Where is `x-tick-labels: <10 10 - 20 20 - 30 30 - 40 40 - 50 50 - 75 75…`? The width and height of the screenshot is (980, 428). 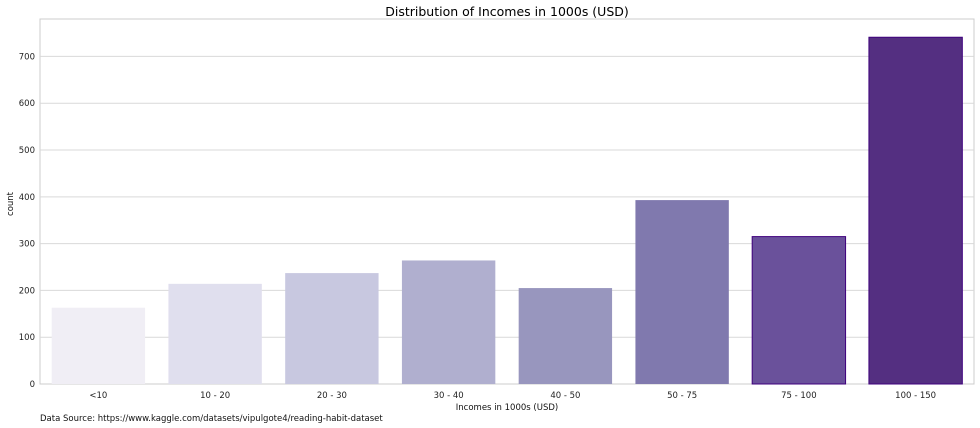 x-tick-labels: <10 10 - 20 20 - 30 30 - 40 40 - 50 50 - 75 75… is located at coordinates (512, 396).